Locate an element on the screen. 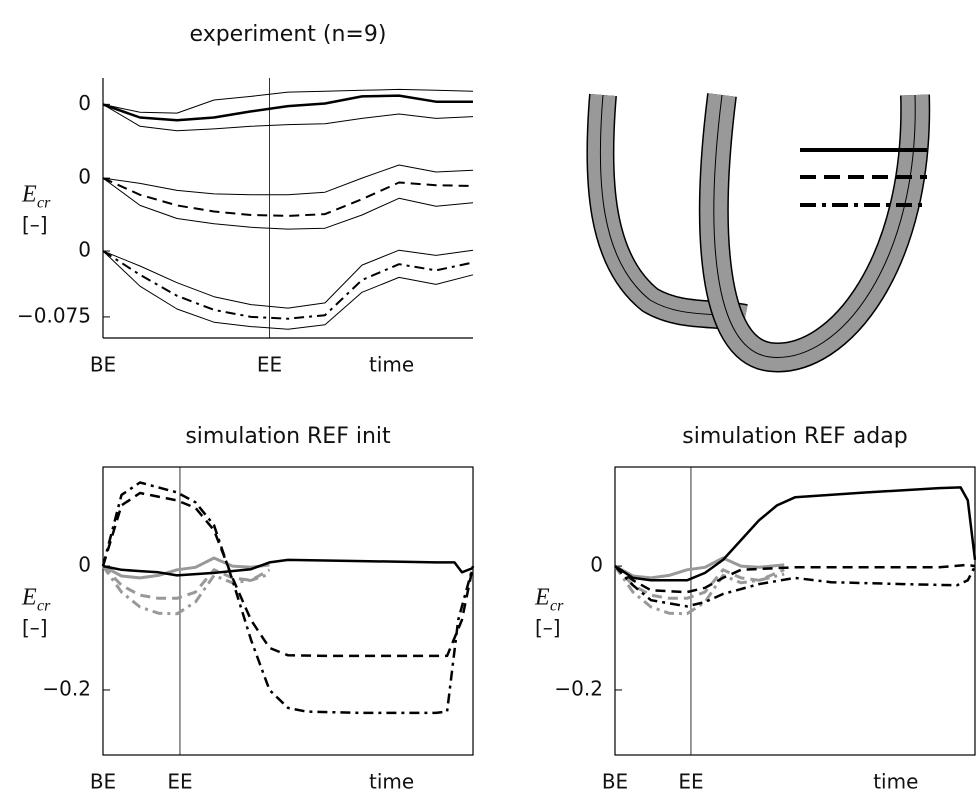  chart-title: experiment (n=9) is located at coordinates (288, 34).